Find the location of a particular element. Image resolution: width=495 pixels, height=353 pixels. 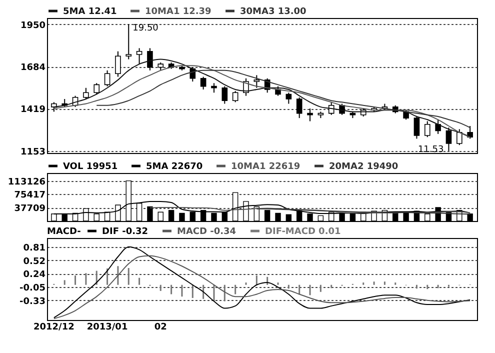

text: 5MA 12.41 is located at coordinates (90, 12).